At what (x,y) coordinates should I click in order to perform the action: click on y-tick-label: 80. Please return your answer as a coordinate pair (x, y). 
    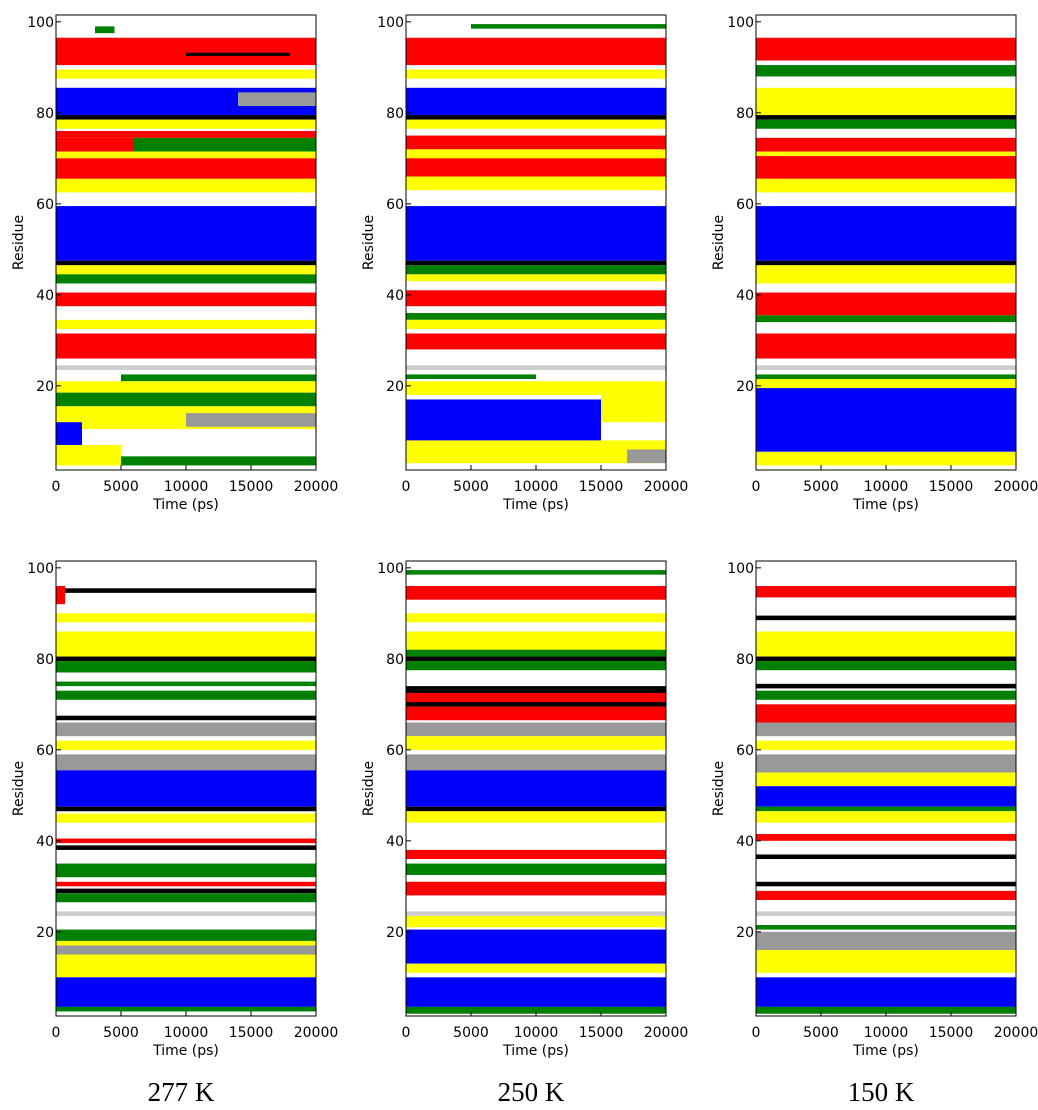
    Looking at the image, I should click on (45, 114).